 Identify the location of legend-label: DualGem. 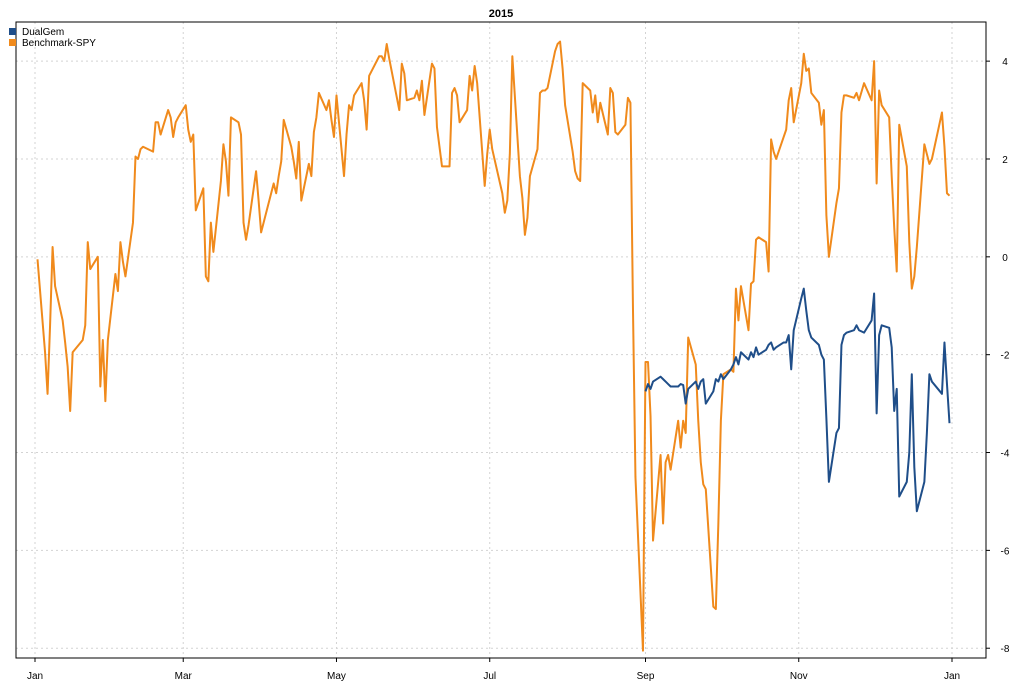
(43, 32).